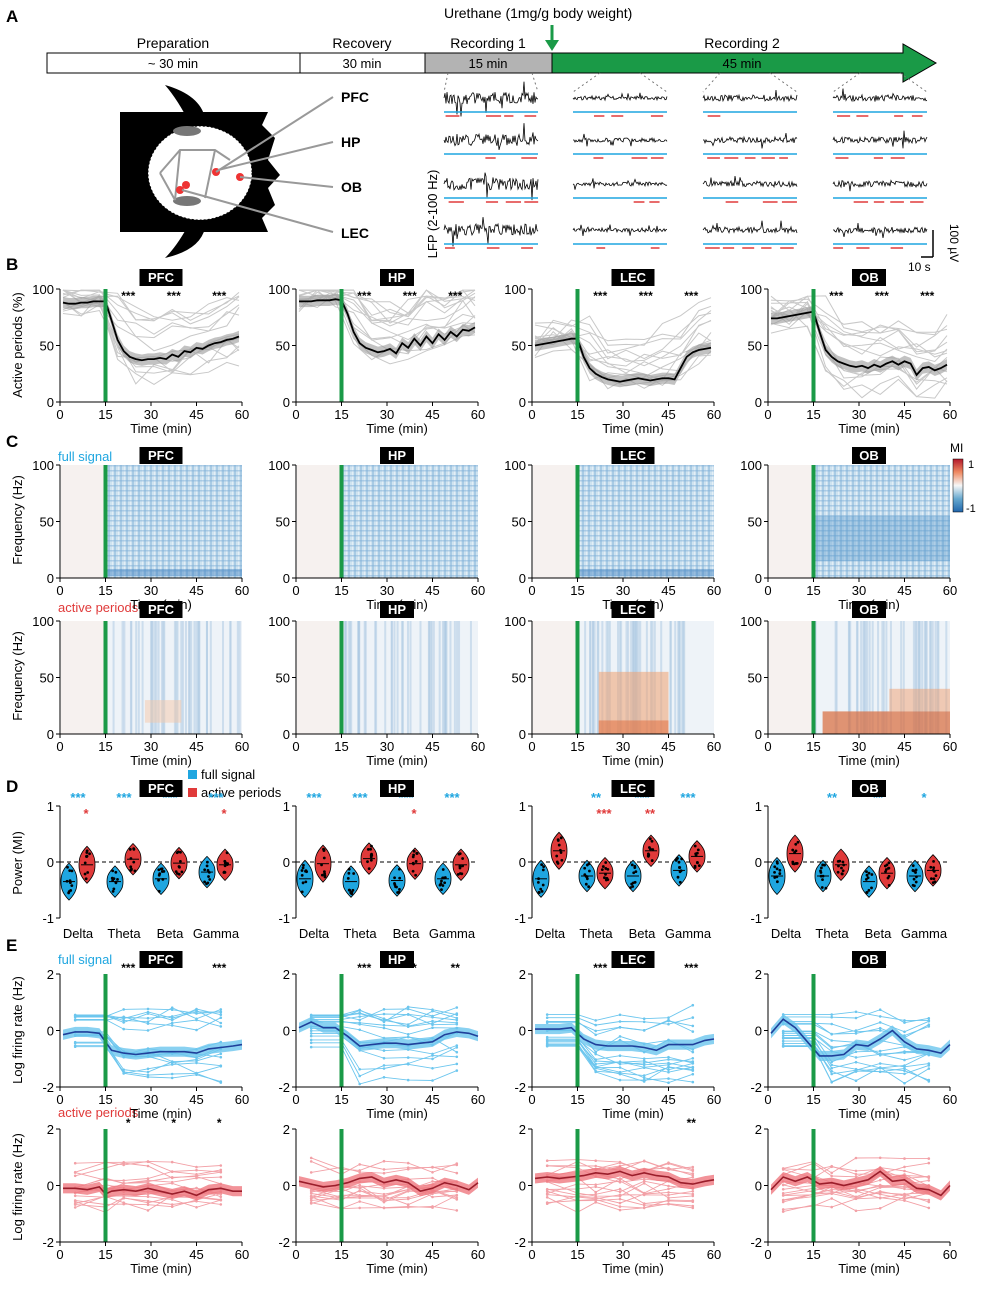 The image size is (988, 1300). I want to click on b-lec-xtick-label: 60, so click(714, 414).